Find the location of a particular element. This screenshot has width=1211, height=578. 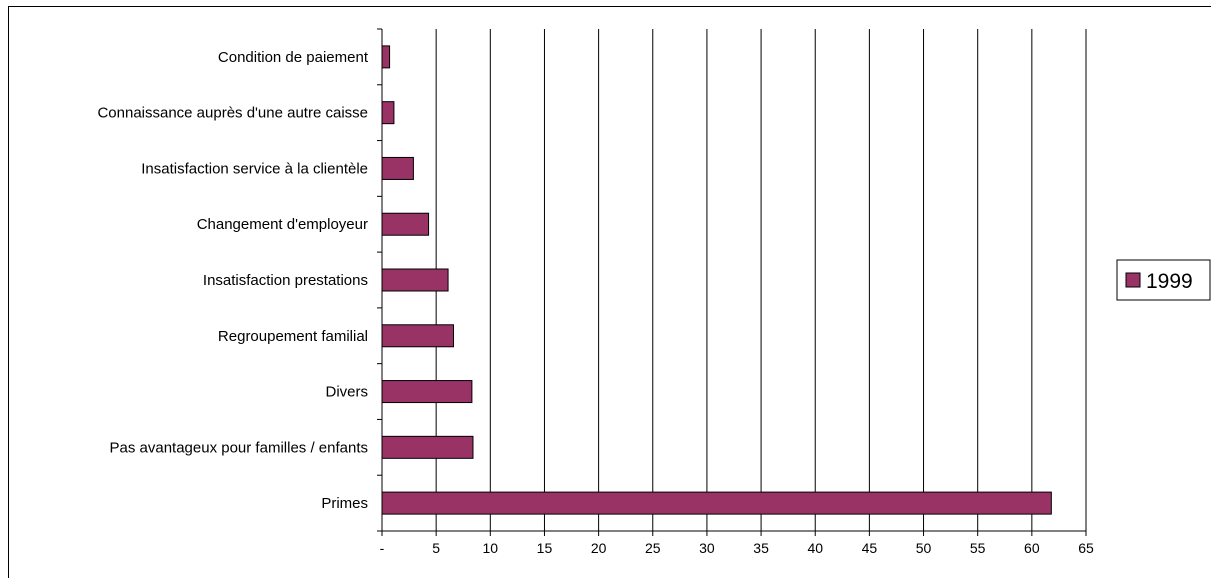

x-tick-label: - is located at coordinates (382, 548).